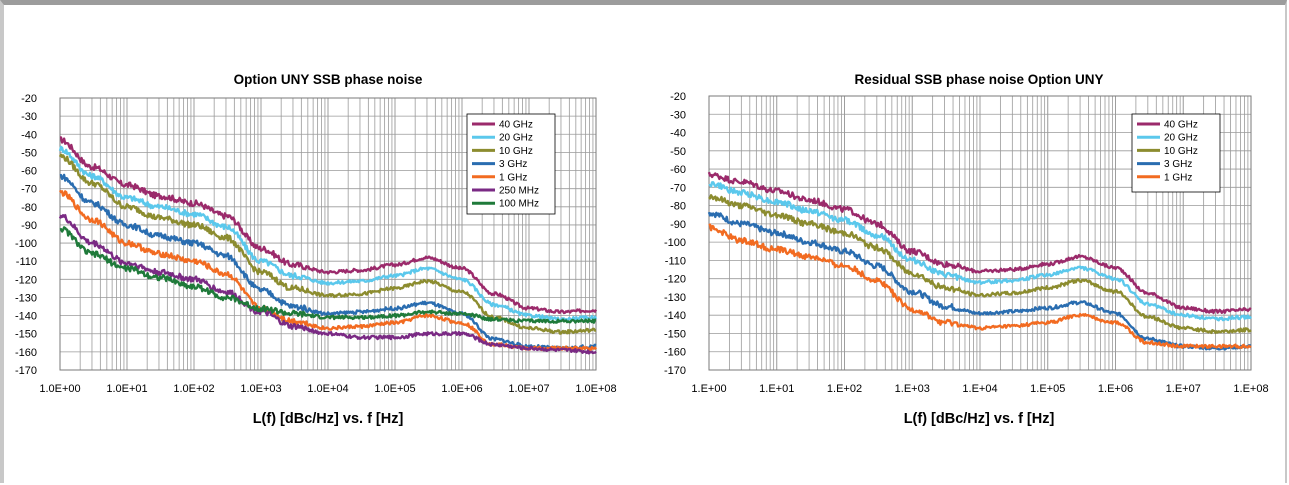  Describe the element at coordinates (708, 389) in the screenshot. I see `x-tick-label: 1.E+00` at that location.